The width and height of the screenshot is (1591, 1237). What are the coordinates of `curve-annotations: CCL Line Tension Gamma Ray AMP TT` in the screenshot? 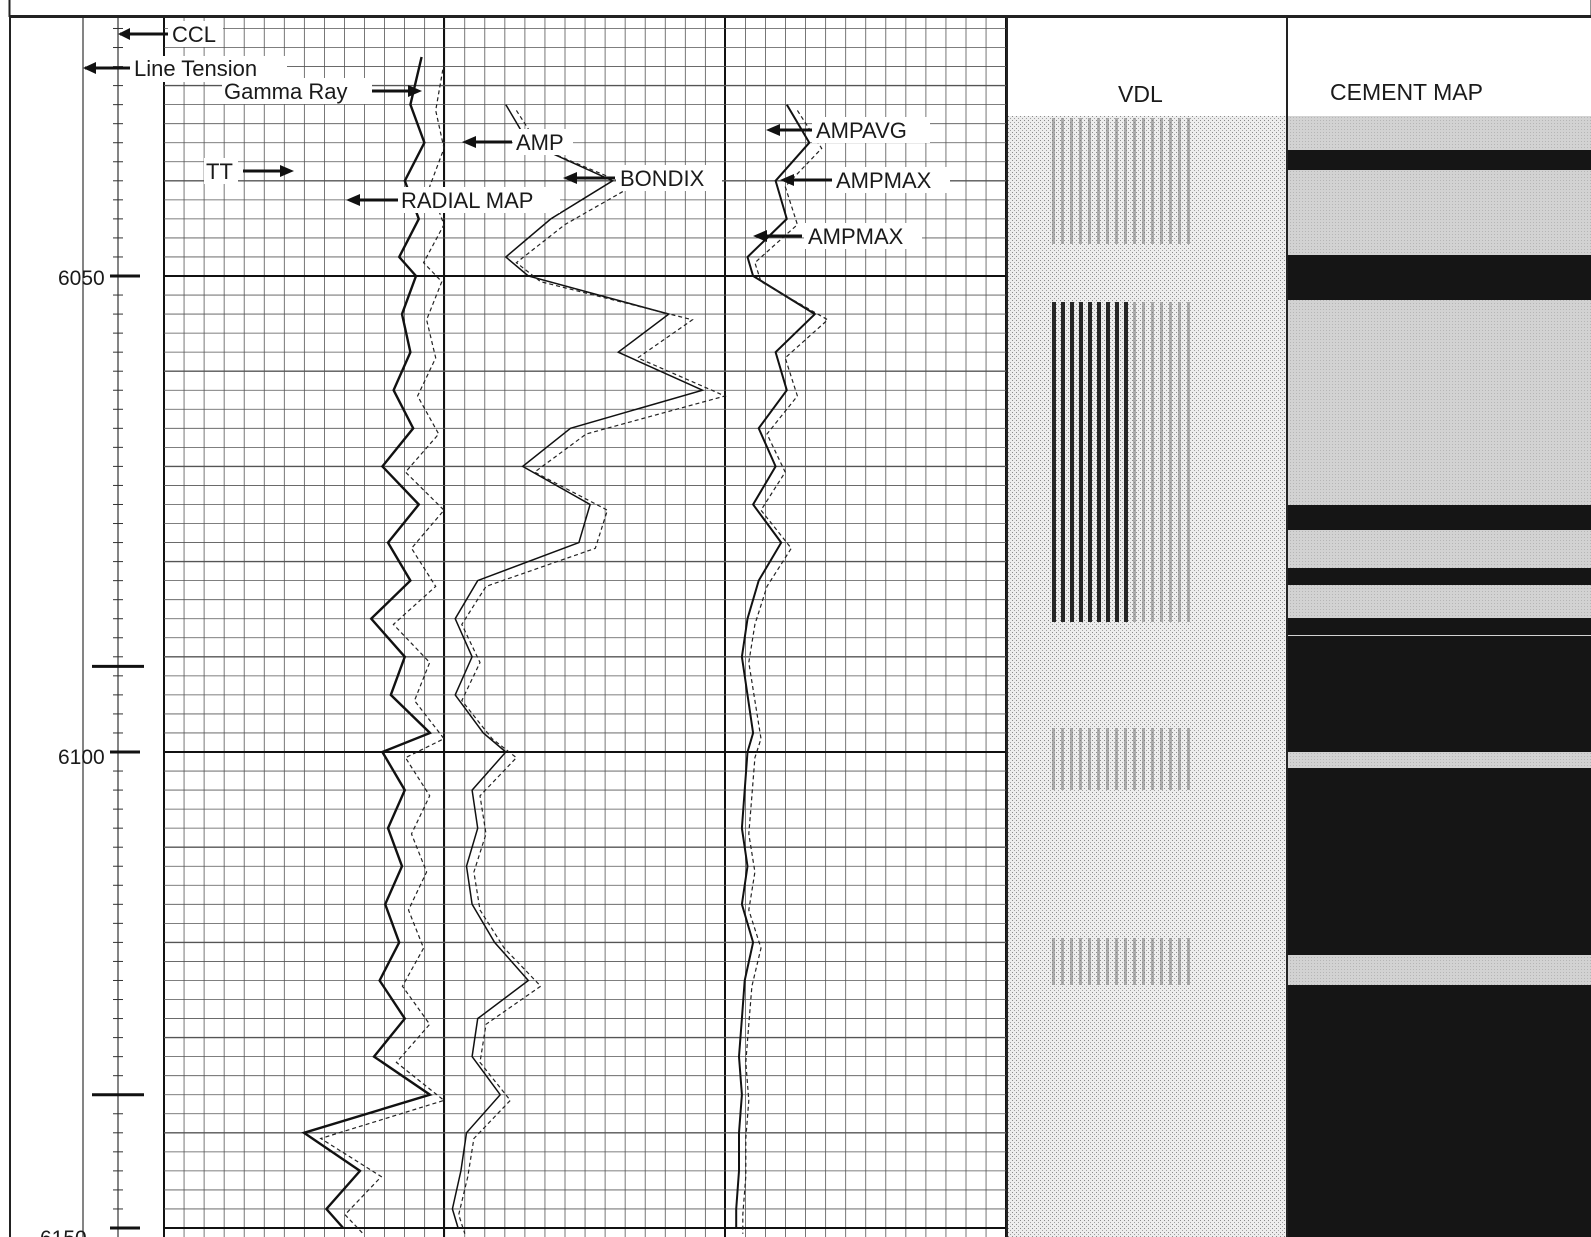 It's located at (516, 135).